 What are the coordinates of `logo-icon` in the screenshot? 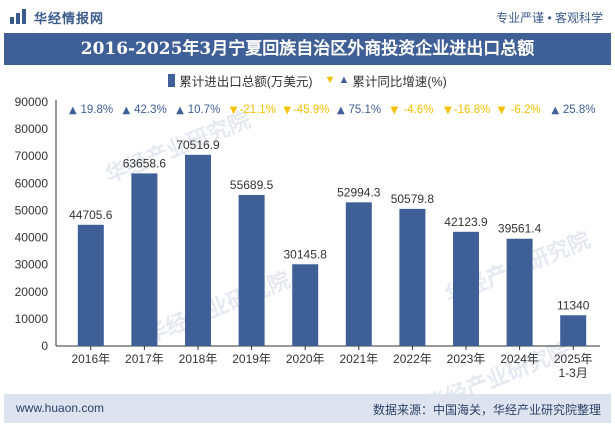 It's located at (18, 16).